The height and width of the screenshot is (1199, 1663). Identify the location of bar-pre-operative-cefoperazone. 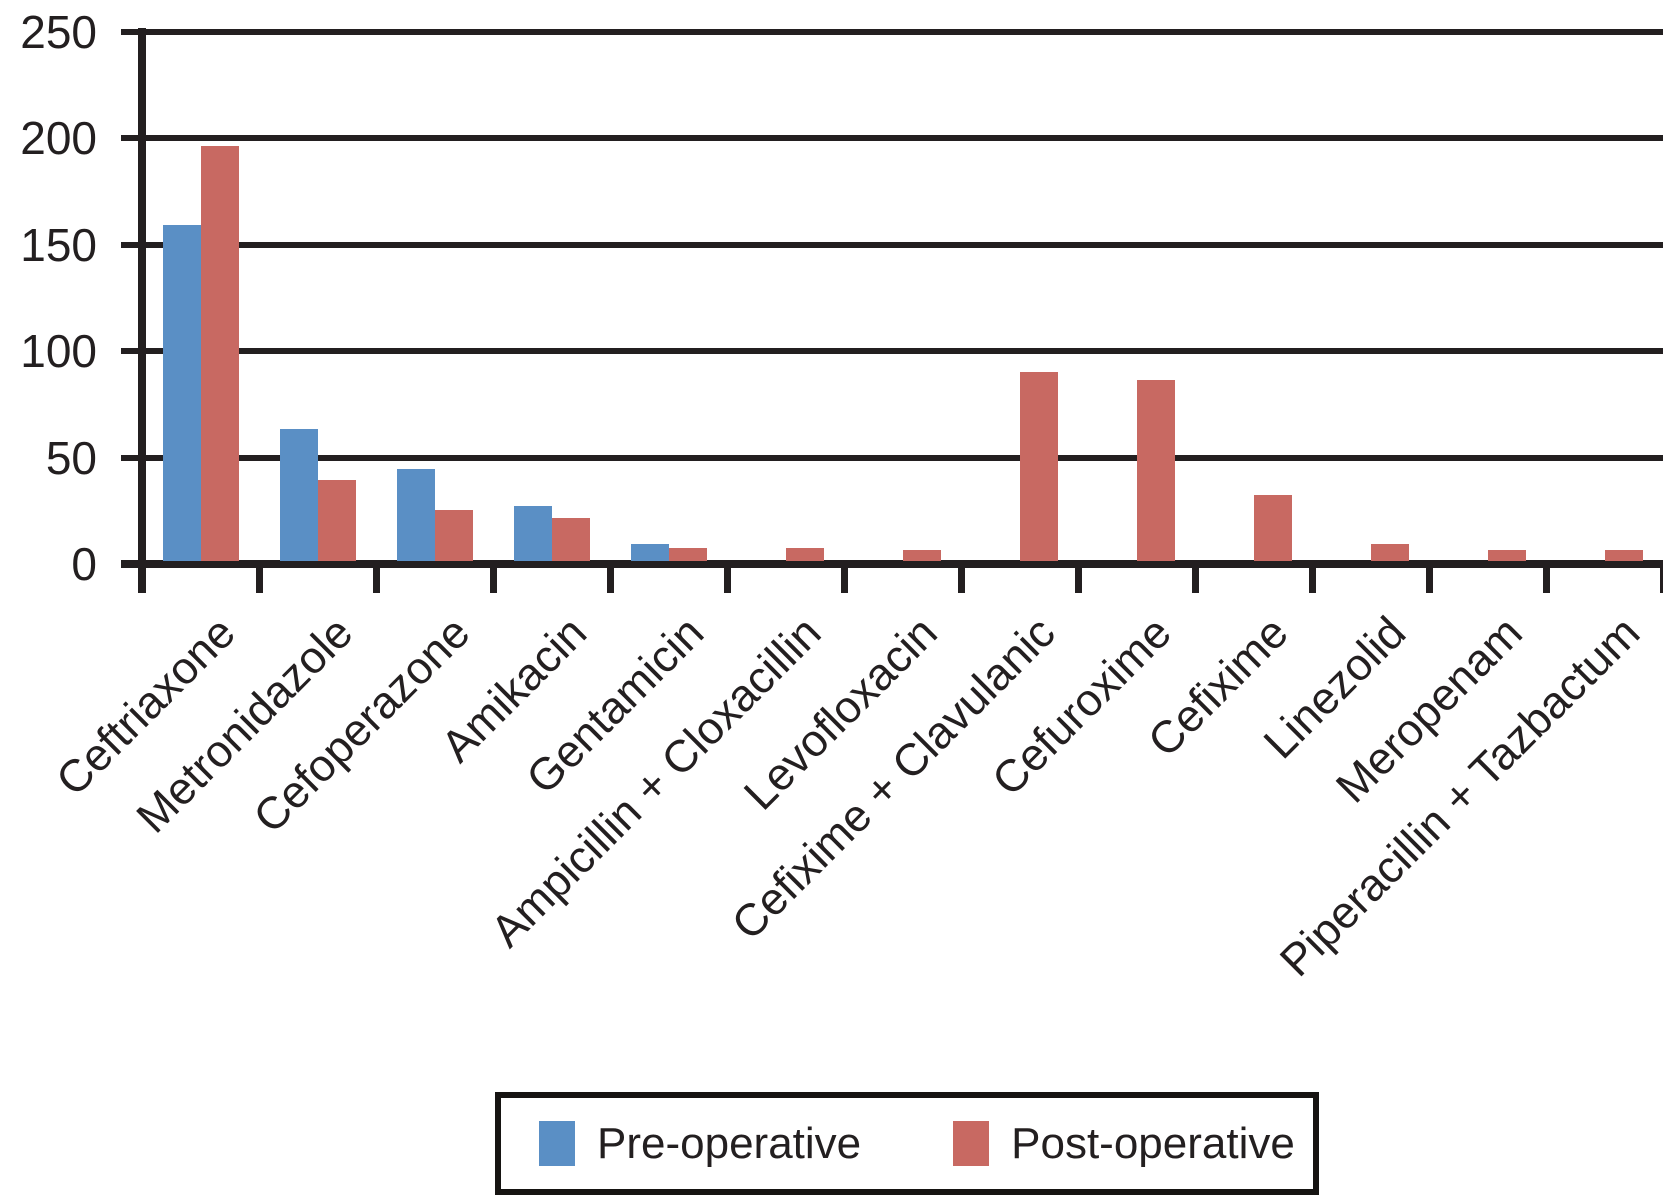
(415, 515).